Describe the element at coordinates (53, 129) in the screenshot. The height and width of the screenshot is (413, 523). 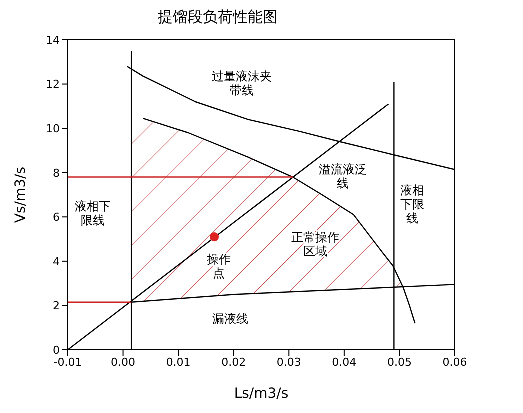
I see `y-tick-label: 10` at that location.